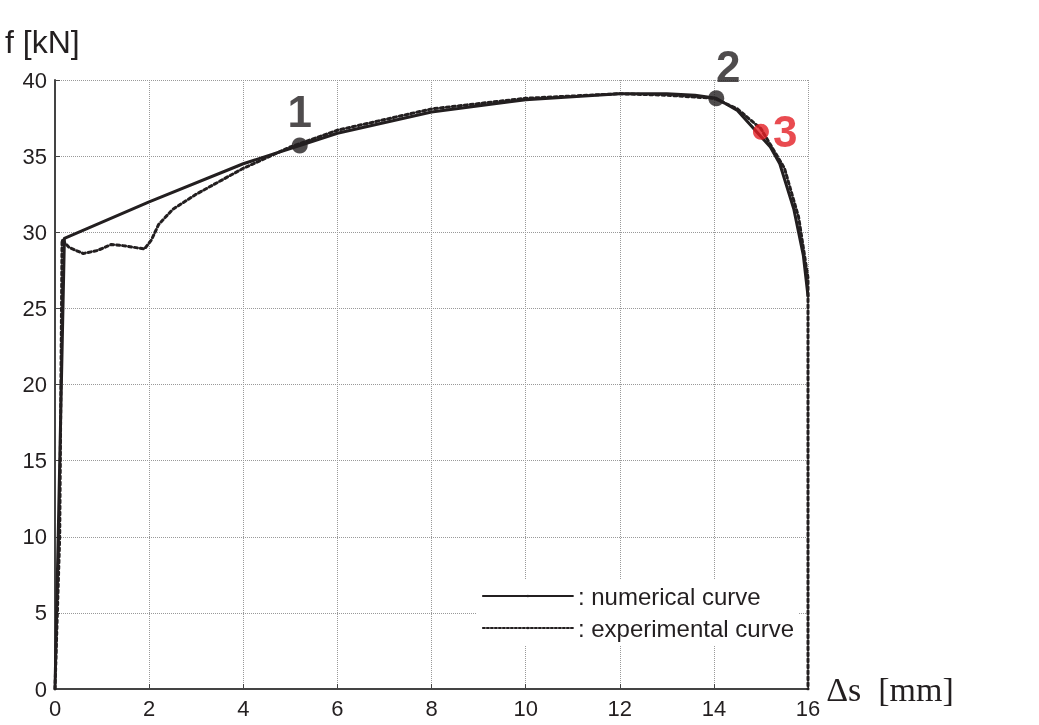 Image resolution: width=1039 pixels, height=725 pixels. Describe the element at coordinates (34, 308) in the screenshot. I see `y-tick-label: 25` at that location.